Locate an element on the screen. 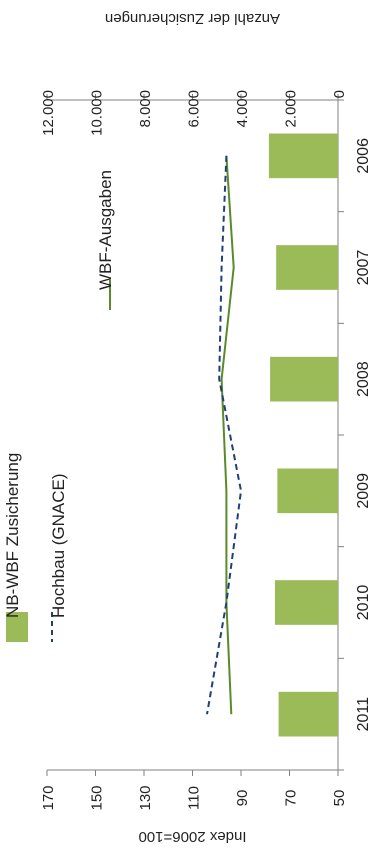 This screenshot has width=382, height=860. count-tick-label: 6.000 is located at coordinates (194, 109).